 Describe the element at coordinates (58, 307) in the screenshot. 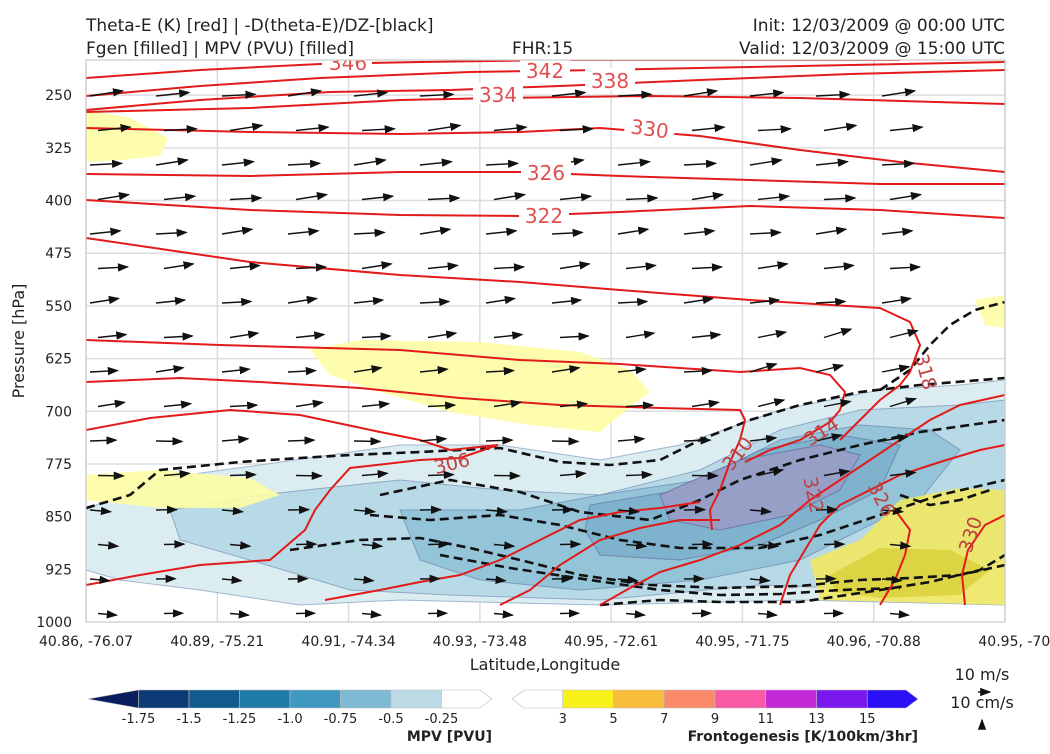

I see `y-tick-label: 550` at that location.